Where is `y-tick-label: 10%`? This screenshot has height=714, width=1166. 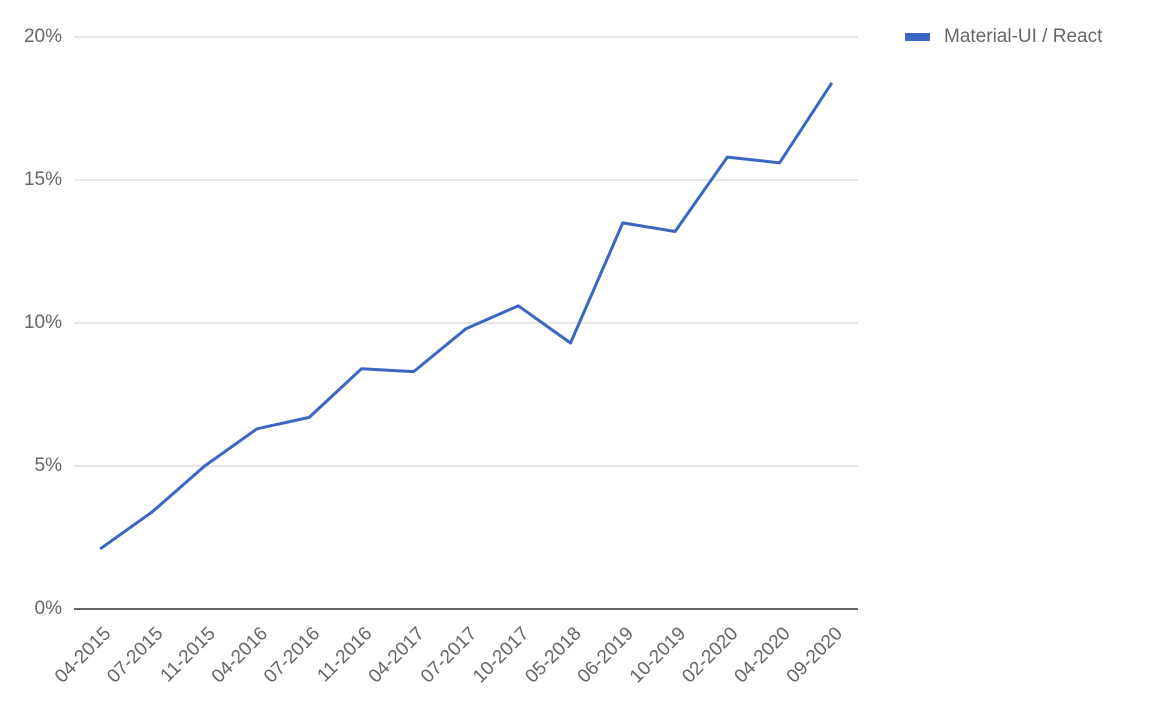 y-tick-label: 10% is located at coordinates (43, 322).